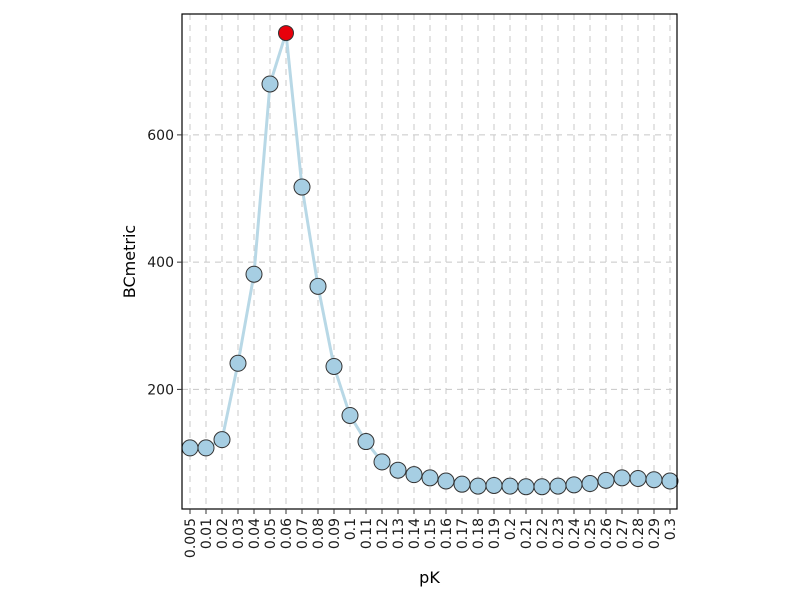 Image resolution: width=800 pixels, height=600 pixels. I want to click on x-tick-label: 0.01, so click(207, 533).